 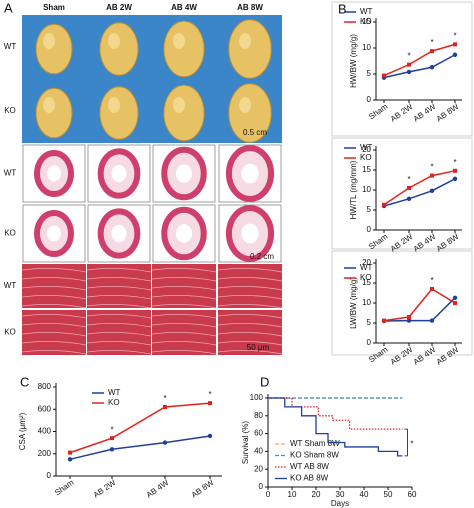 I want to click on y-tick-label: 0, so click(x=369, y=99).